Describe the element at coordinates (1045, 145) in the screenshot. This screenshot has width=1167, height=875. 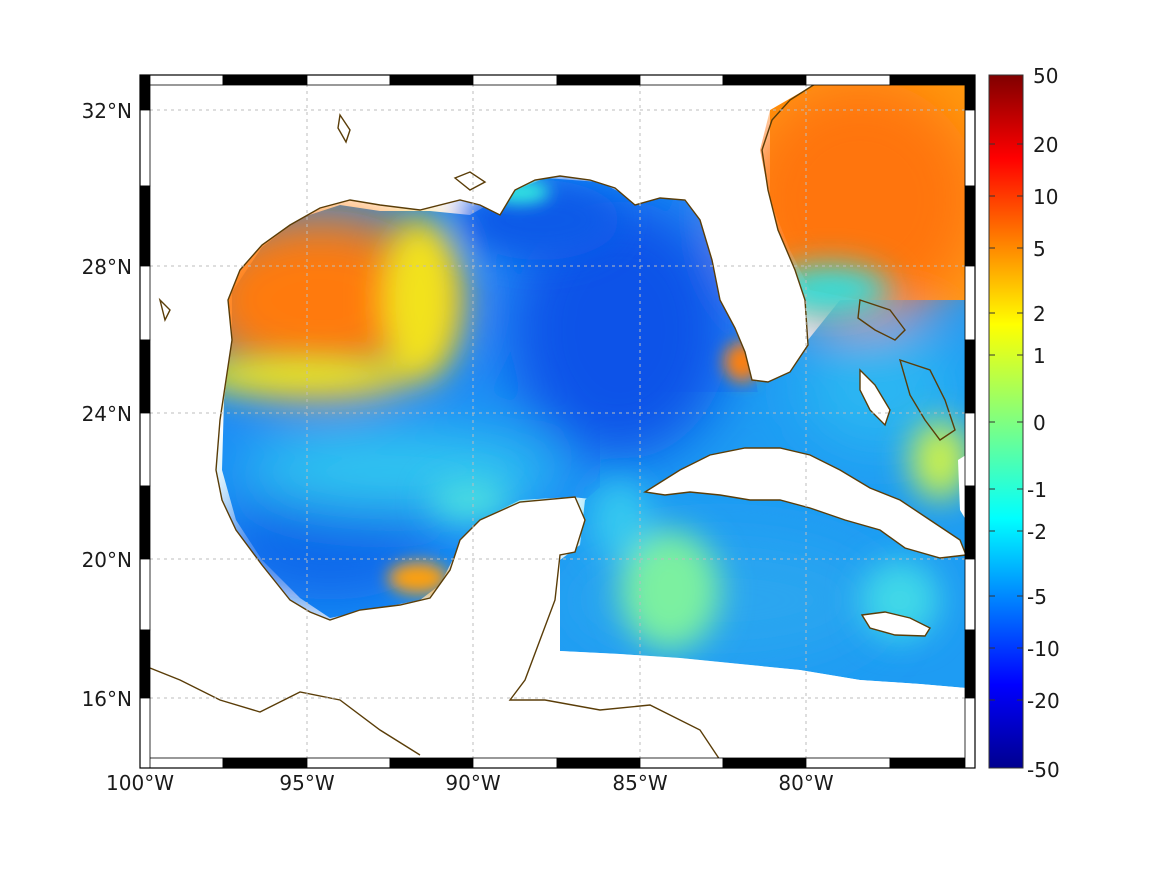
I see `colorbar-label: 20` at that location.